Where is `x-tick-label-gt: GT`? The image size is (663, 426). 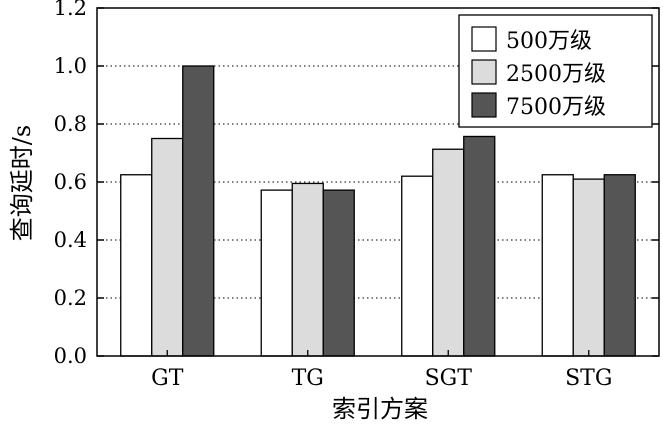
x-tick-label-gt: GT is located at coordinates (167, 378).